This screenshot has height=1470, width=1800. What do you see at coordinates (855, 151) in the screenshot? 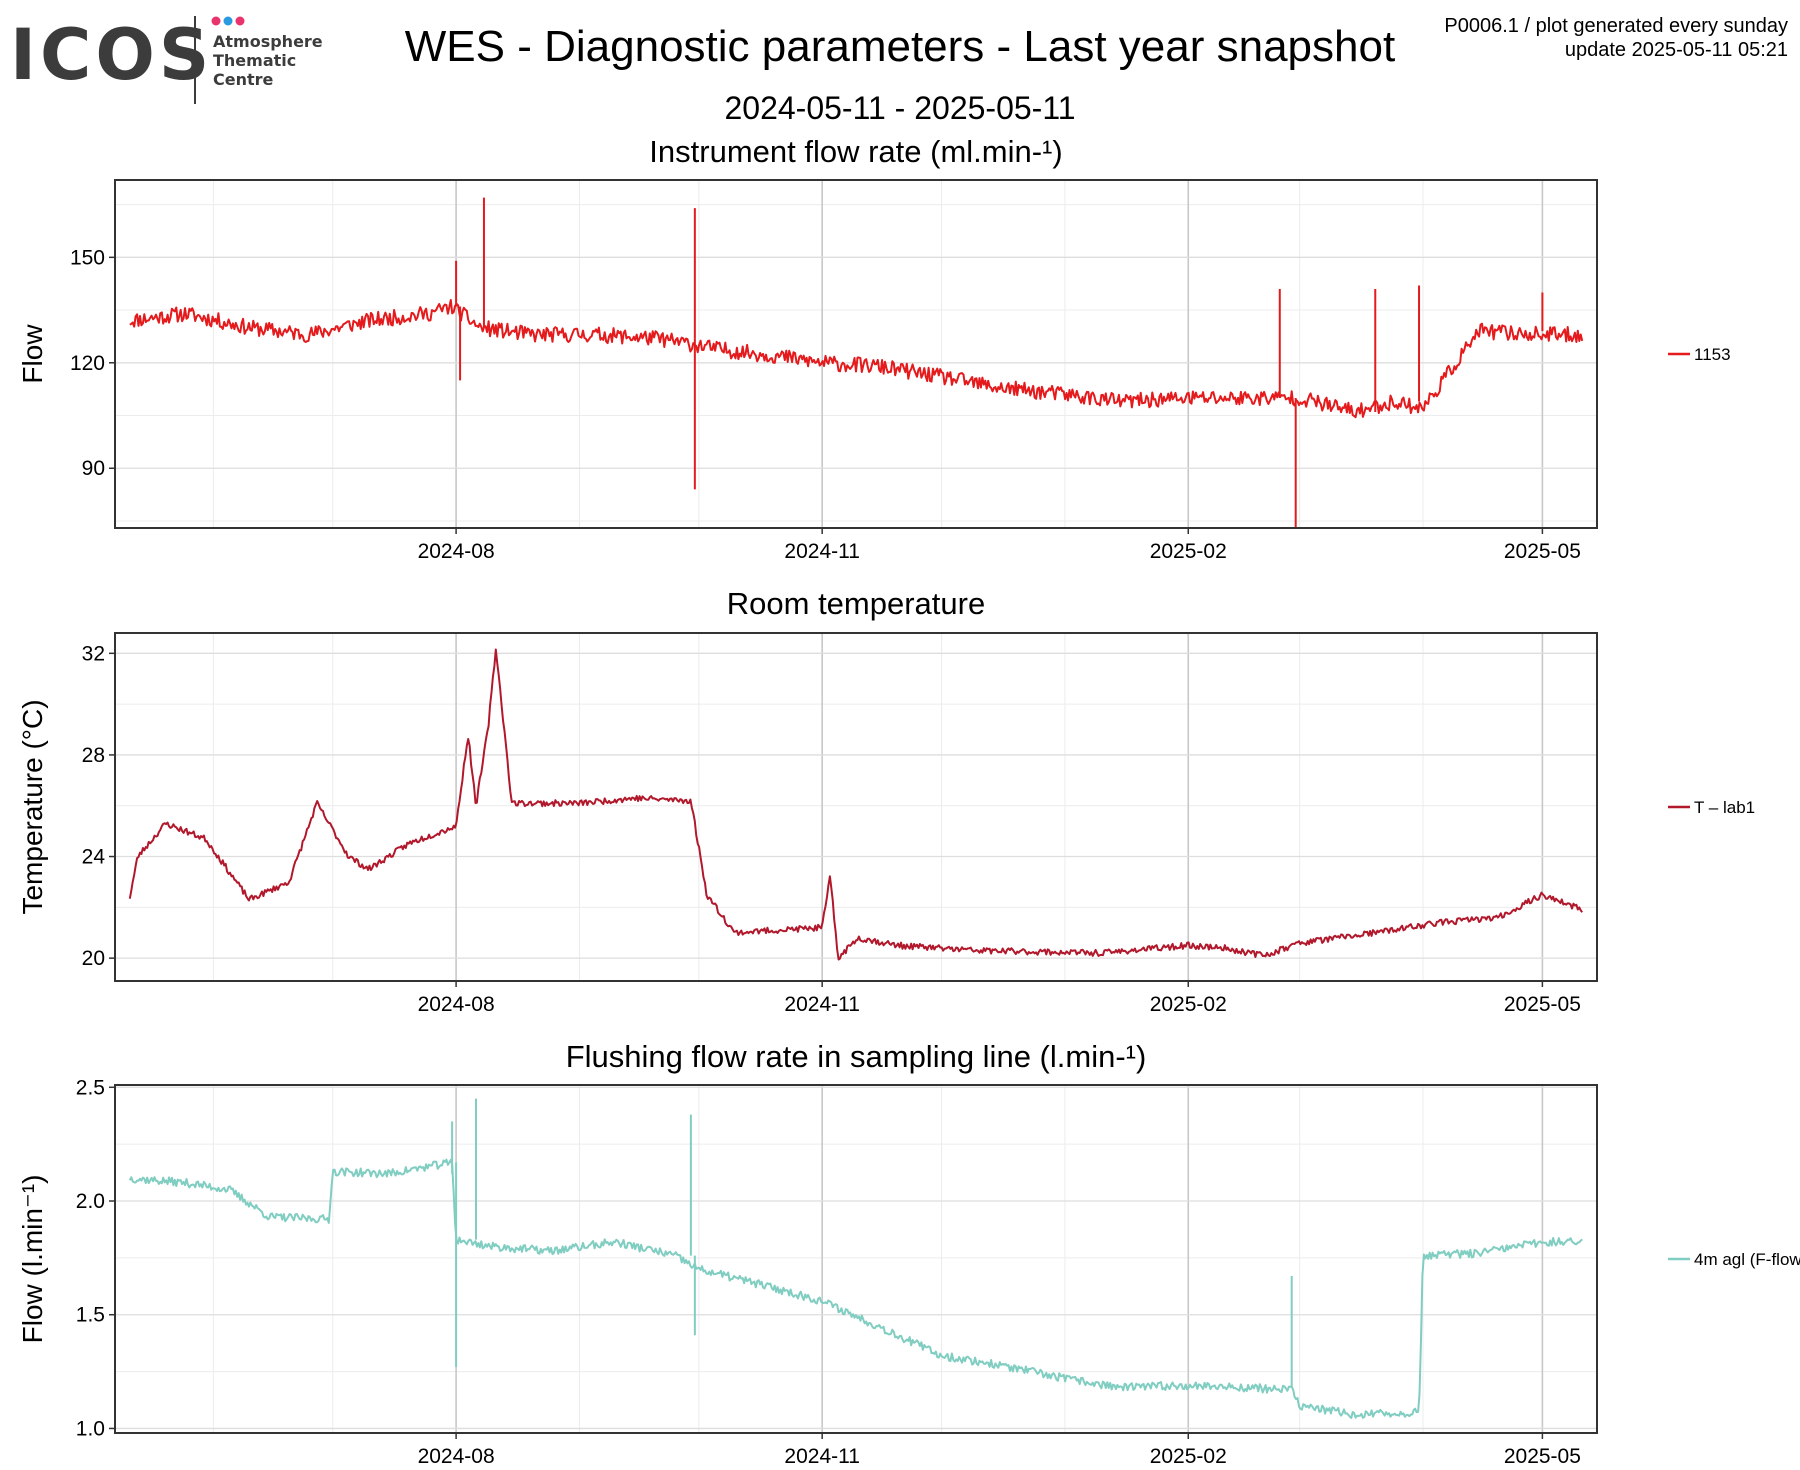
I see `chart-title: Instrument flow rate (ml.min-¹)` at bounding box center [855, 151].